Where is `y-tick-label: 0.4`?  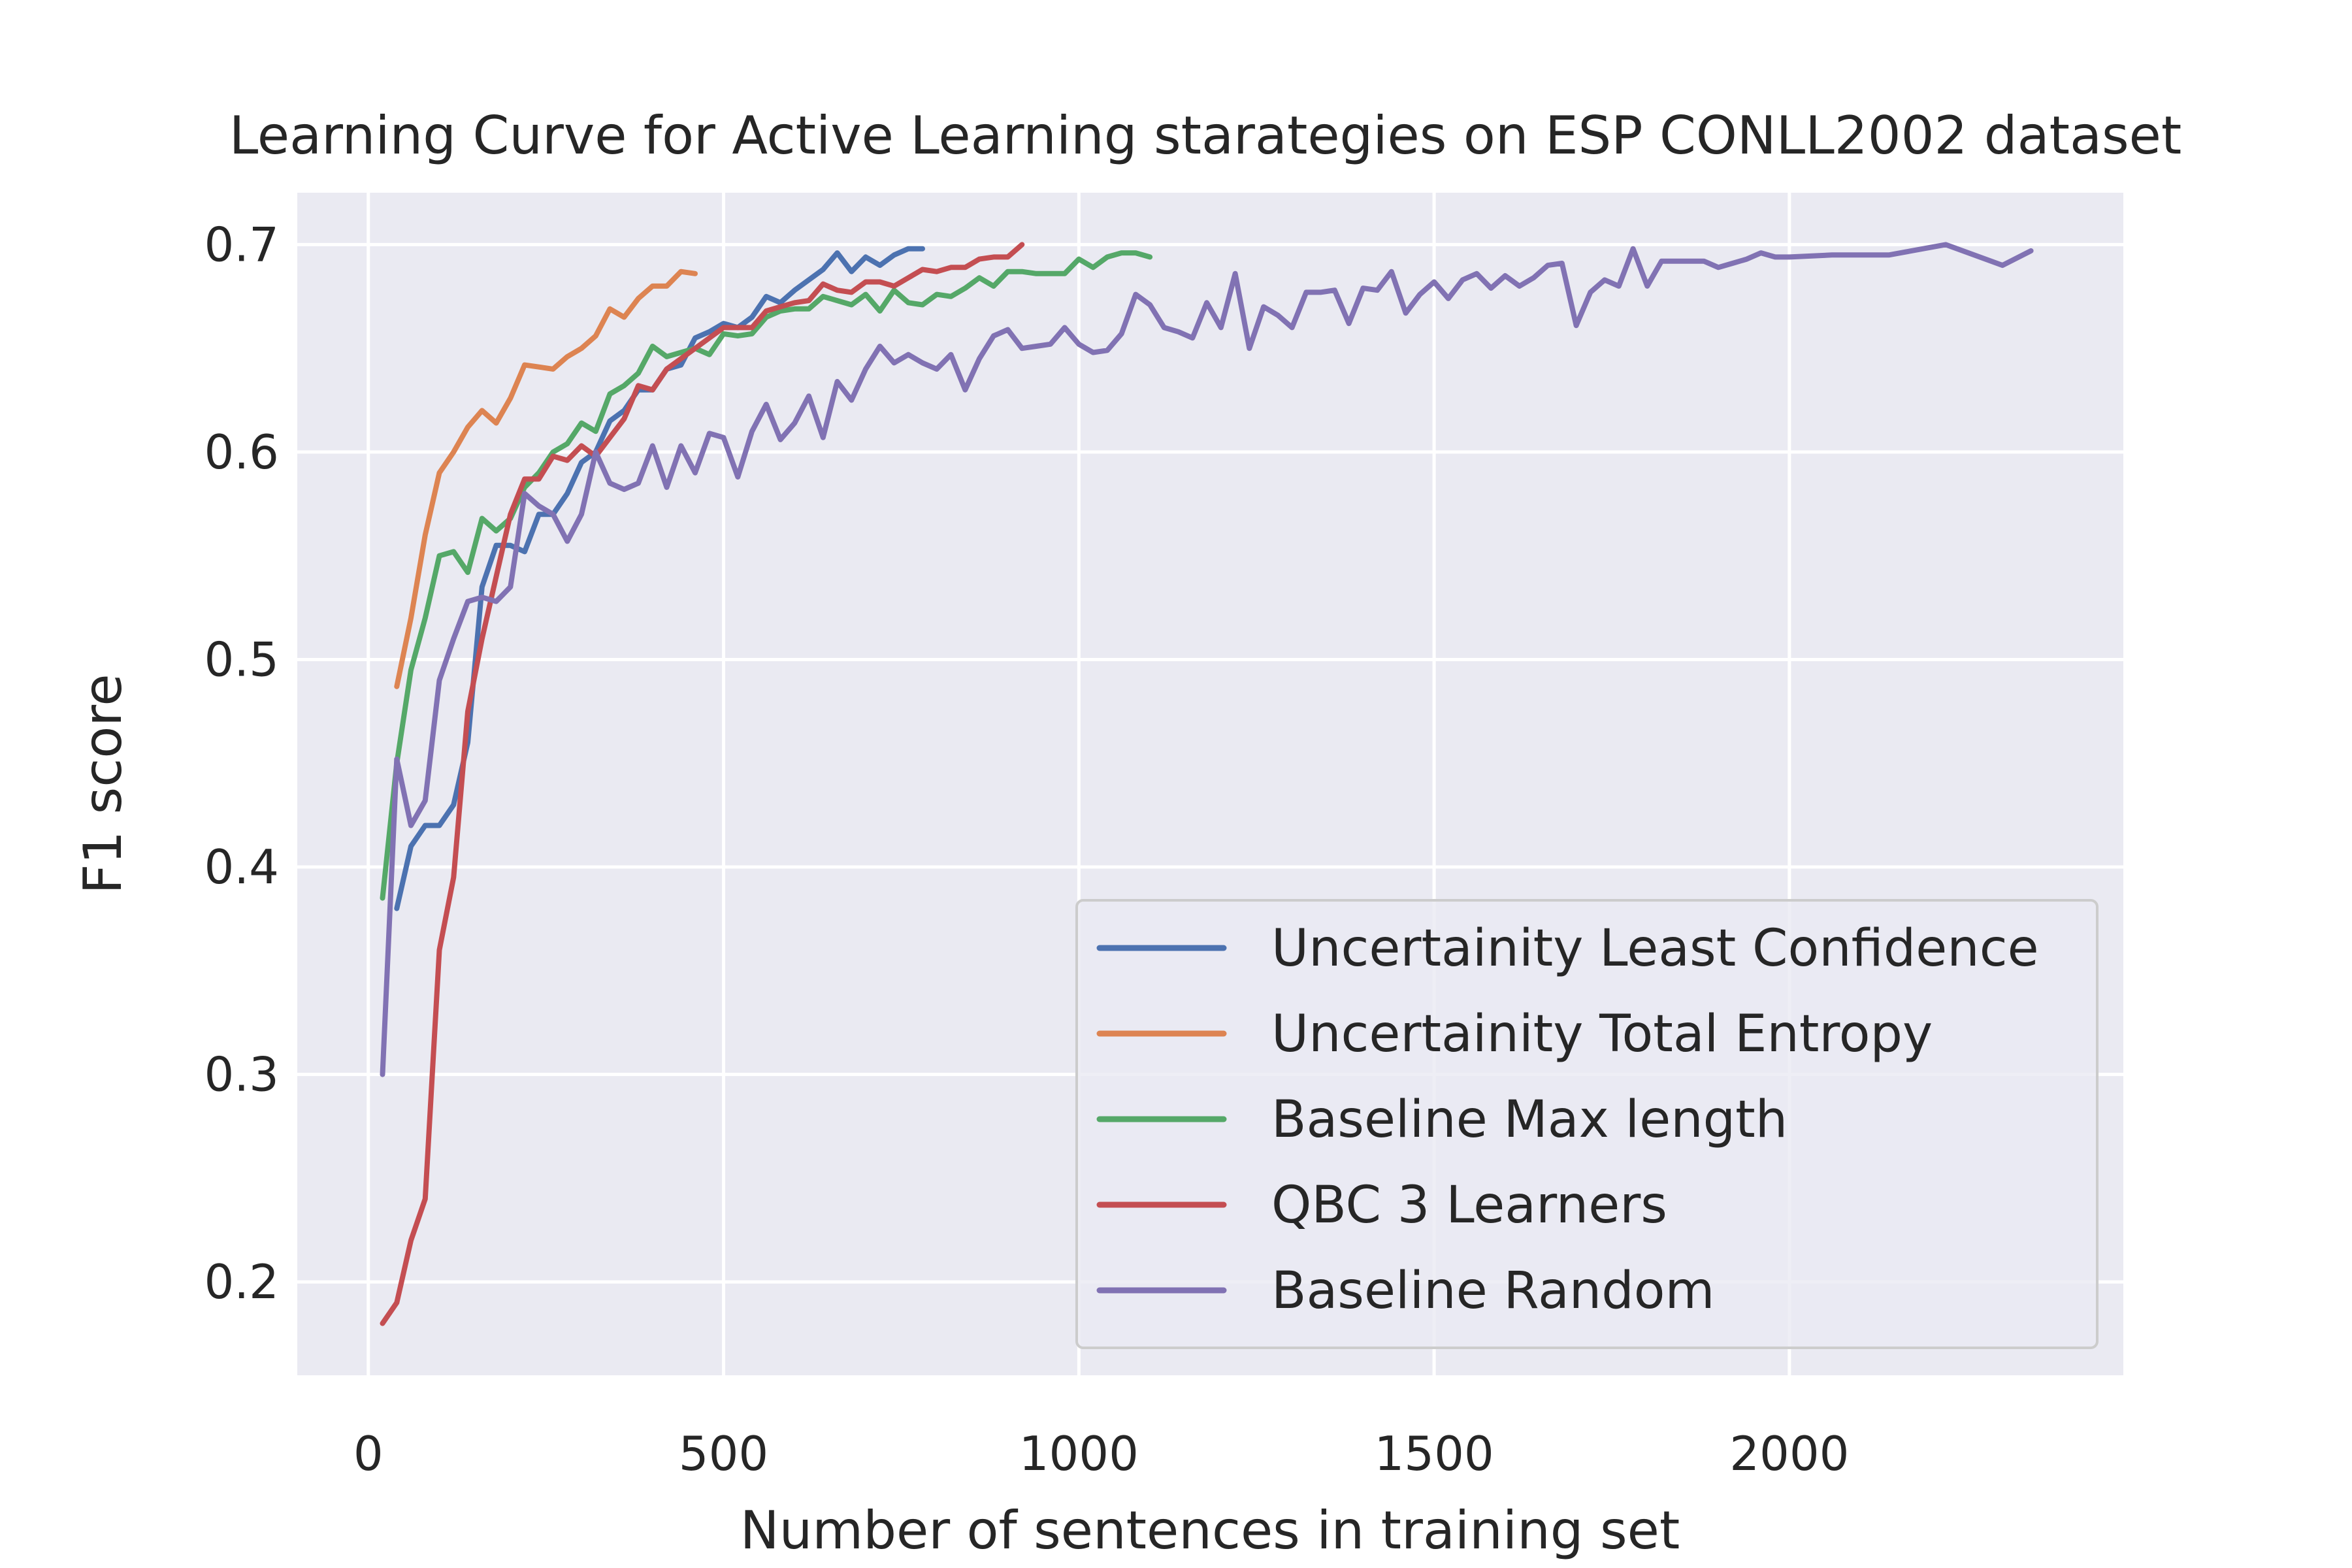
y-tick-label: 0.4 is located at coordinates (241, 867).